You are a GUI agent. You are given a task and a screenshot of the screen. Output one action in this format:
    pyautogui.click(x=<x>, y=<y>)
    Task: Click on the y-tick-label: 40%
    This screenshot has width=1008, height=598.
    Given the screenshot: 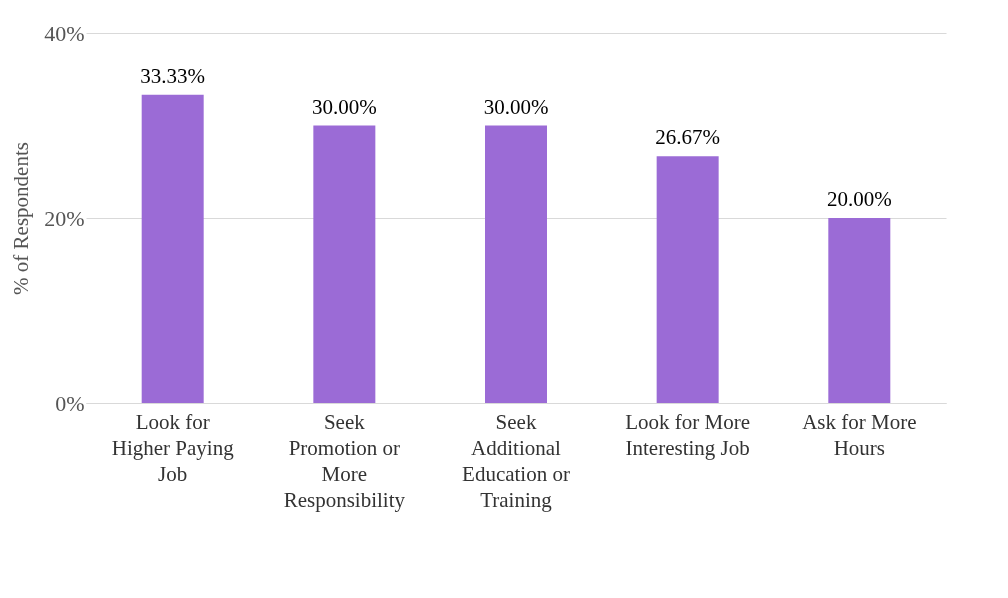 What is the action you would take?
    pyautogui.click(x=64, y=33)
    